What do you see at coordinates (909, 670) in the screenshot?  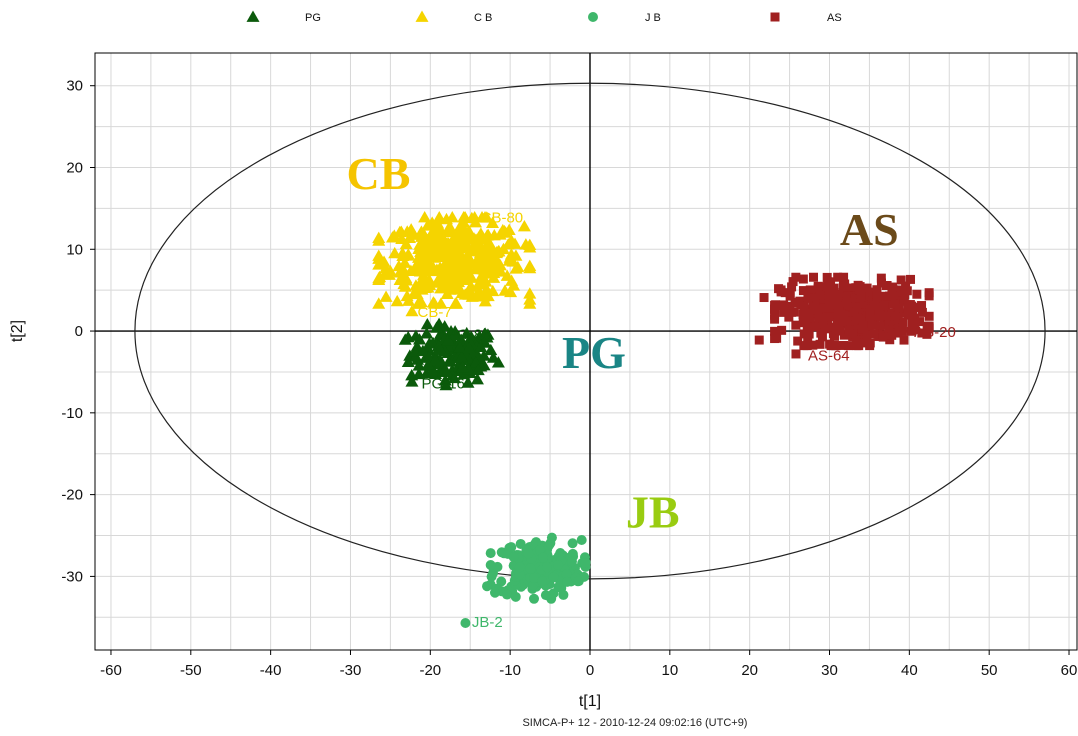 I see `x-tick-label: 40` at bounding box center [909, 670].